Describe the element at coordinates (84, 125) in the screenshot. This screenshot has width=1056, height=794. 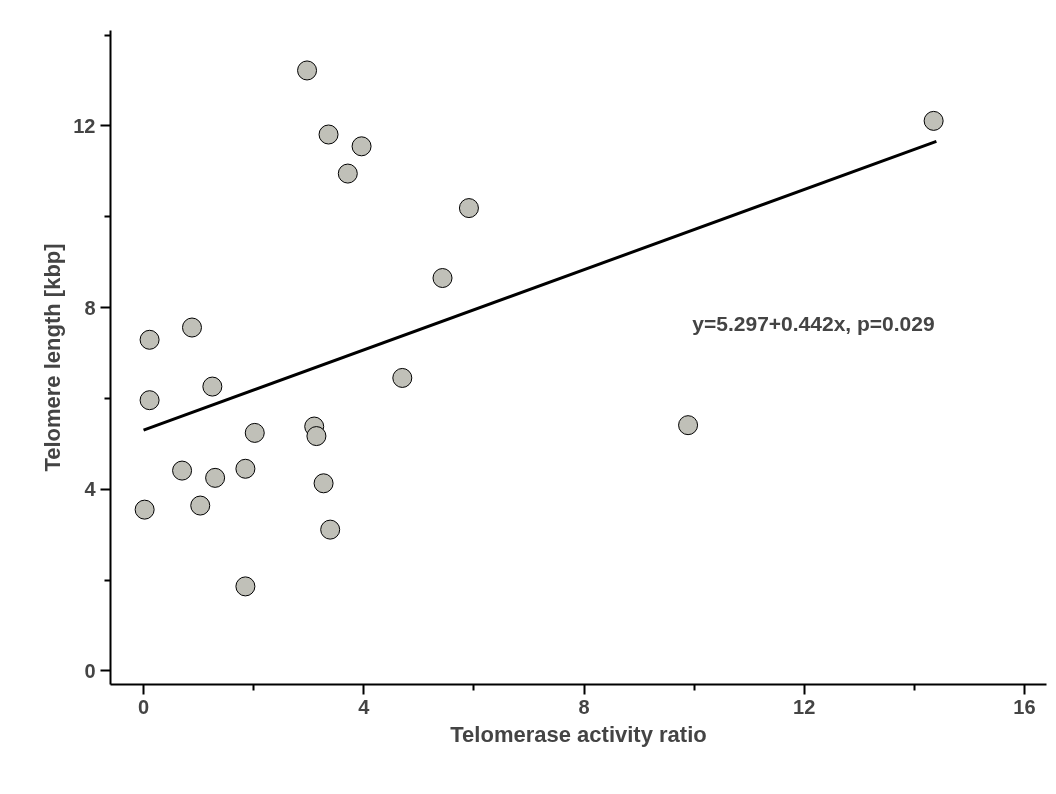
I see `y-tick-label: 12` at that location.